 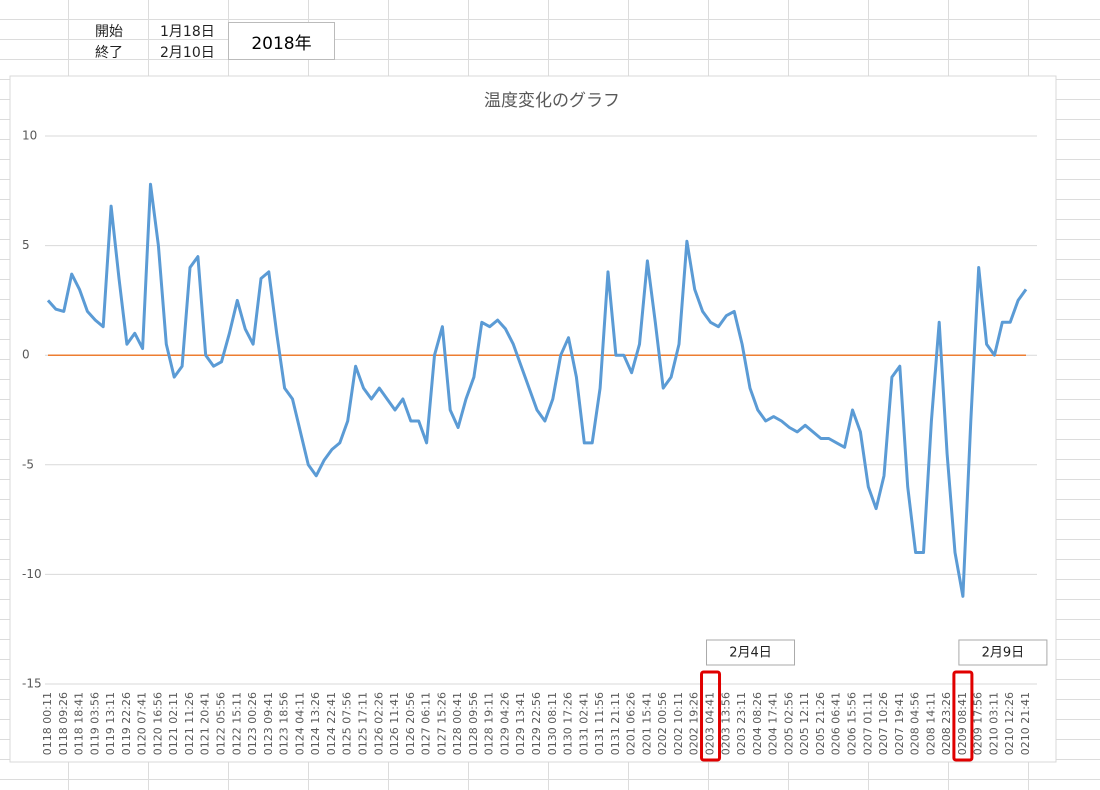 I want to click on x-tick-label: 0128 00:41, so click(x=457, y=723).